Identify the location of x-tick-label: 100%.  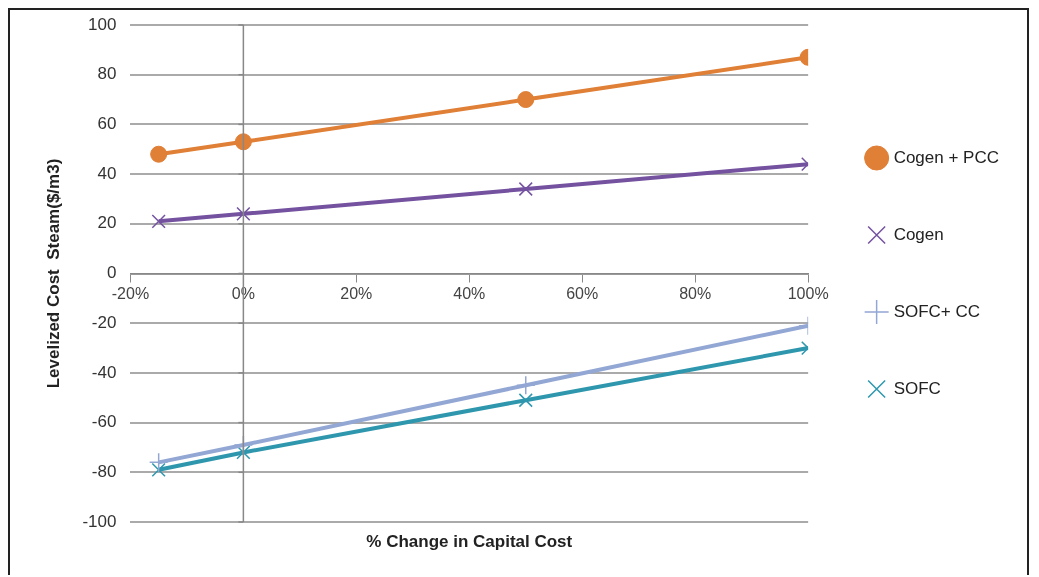
(808, 293).